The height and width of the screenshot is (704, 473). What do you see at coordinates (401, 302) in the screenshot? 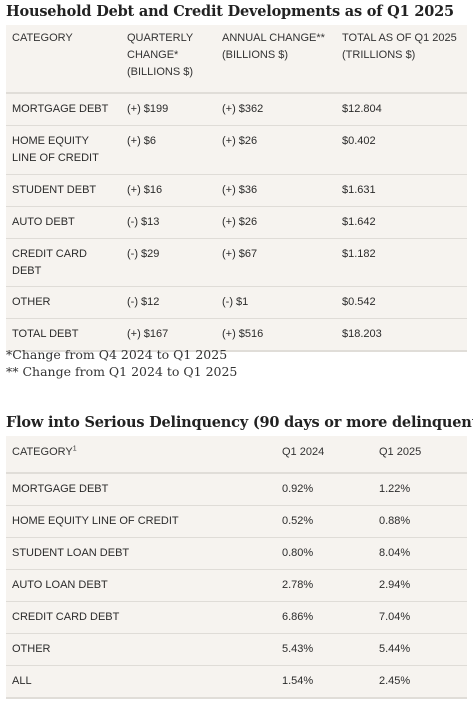
I see `row-total: $0.542` at bounding box center [401, 302].